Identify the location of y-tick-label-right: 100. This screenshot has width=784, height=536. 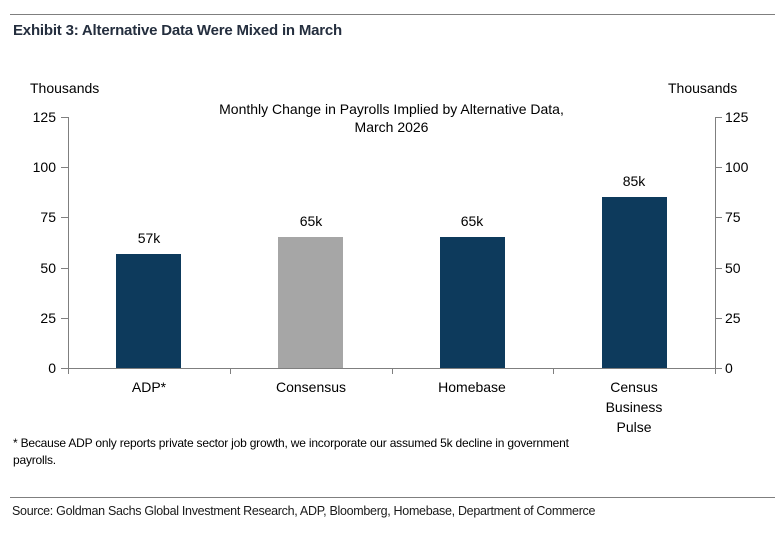
(737, 167).